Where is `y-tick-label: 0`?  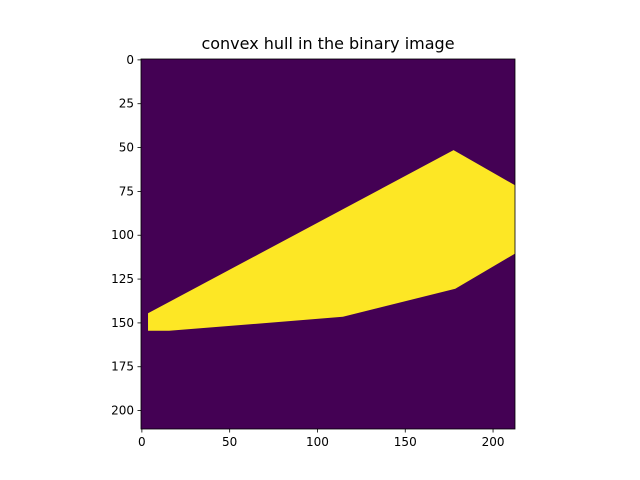 y-tick-label: 0 is located at coordinates (130, 60).